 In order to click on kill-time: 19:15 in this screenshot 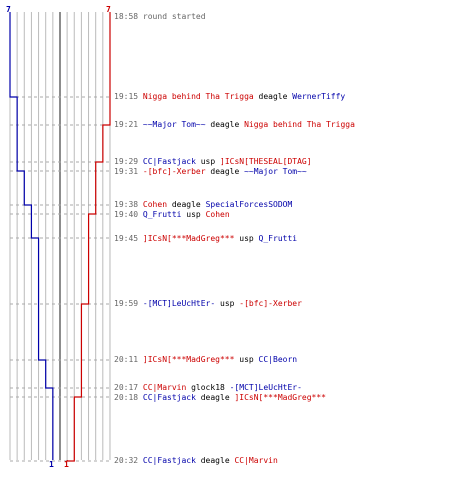, I will do `click(126, 96)`.